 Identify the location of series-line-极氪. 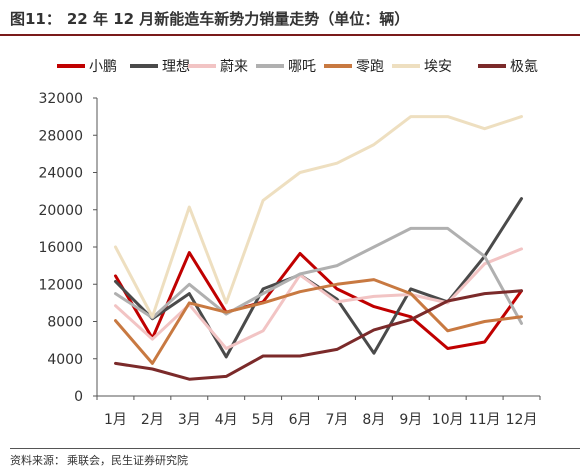
(318, 335).